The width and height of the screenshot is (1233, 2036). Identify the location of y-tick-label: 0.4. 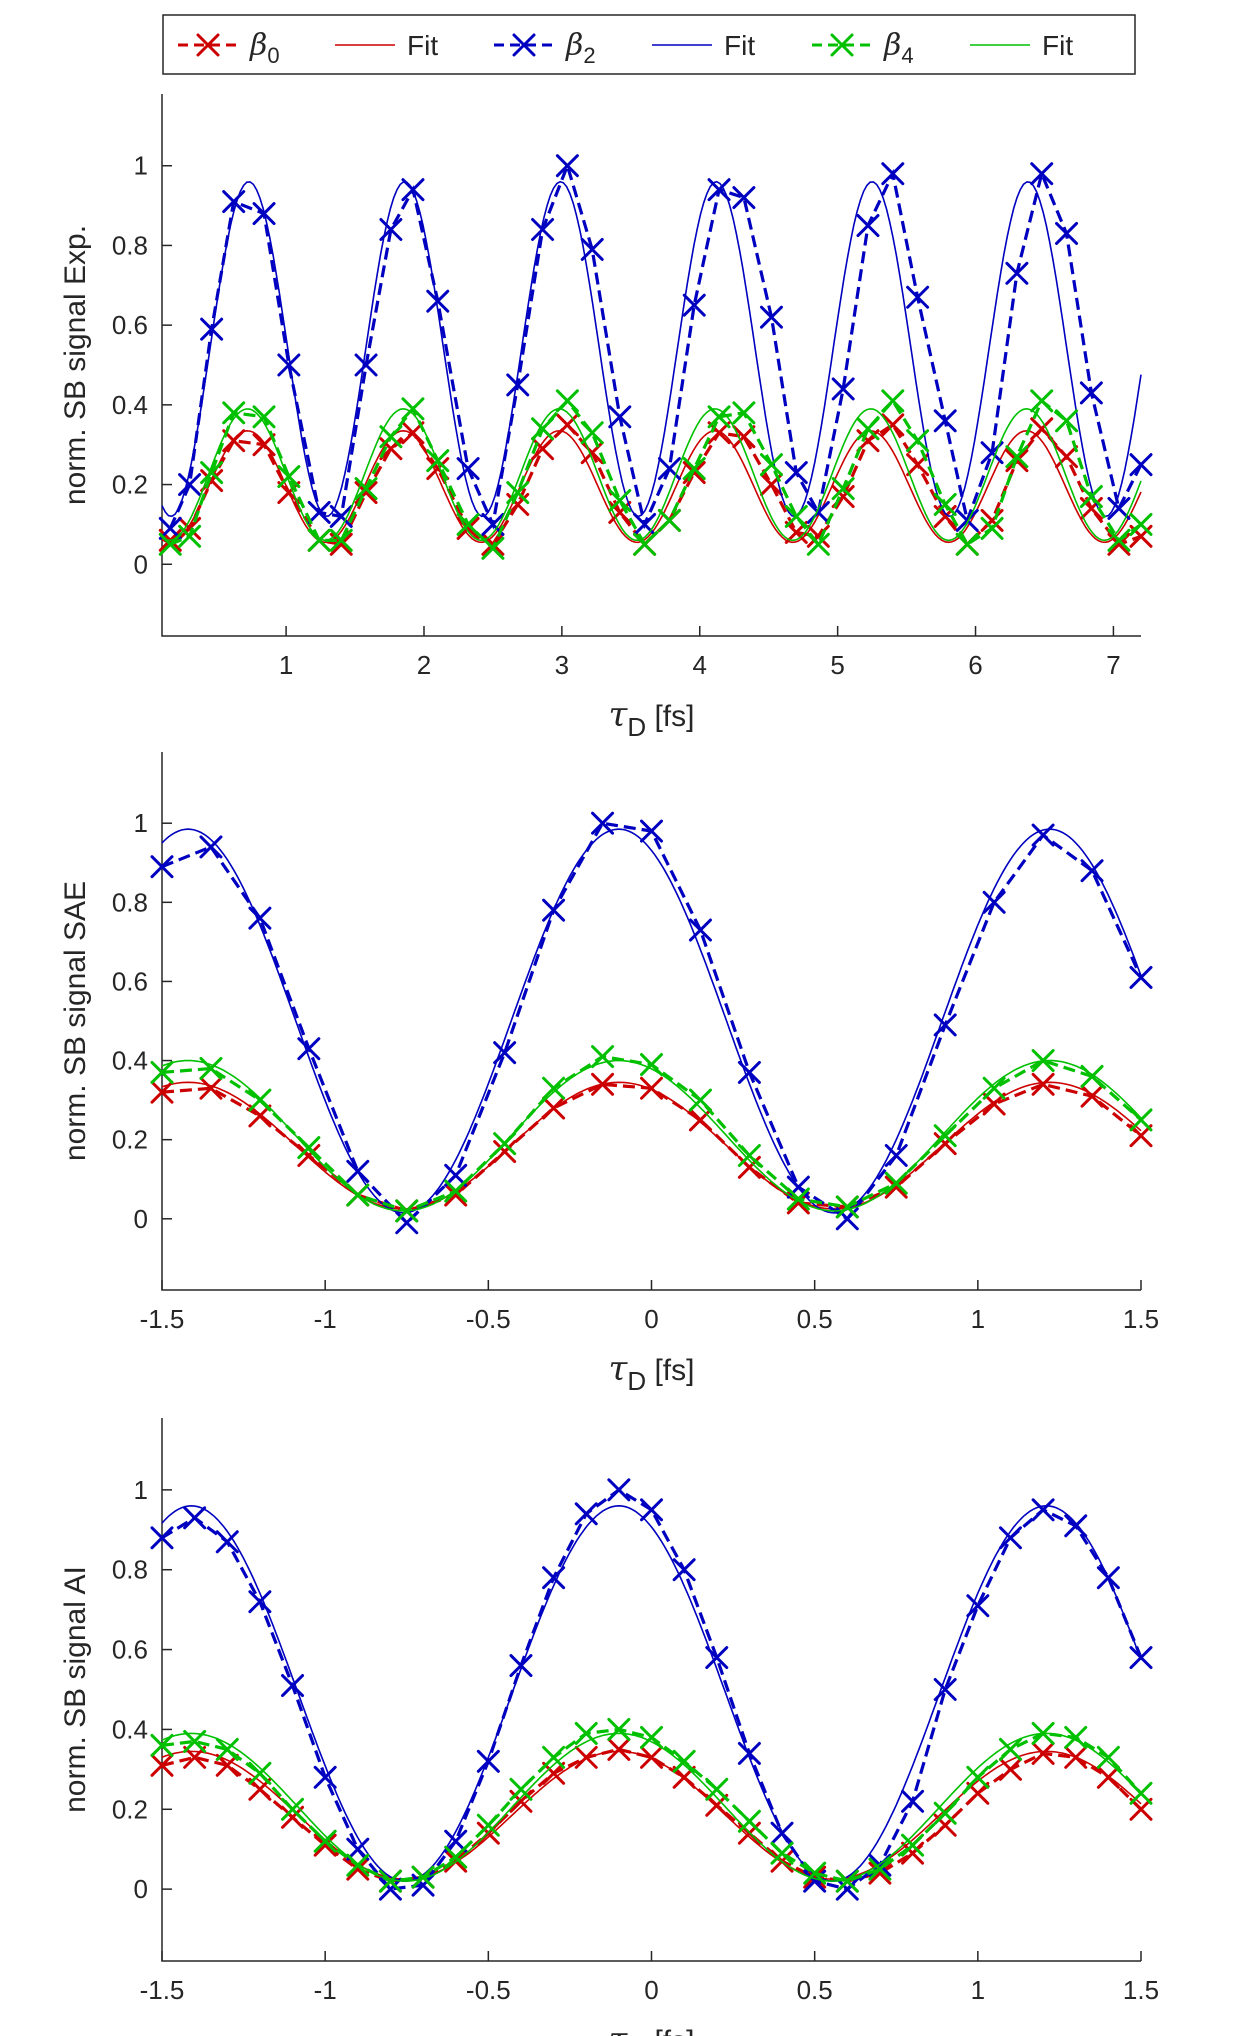
(130, 1061).